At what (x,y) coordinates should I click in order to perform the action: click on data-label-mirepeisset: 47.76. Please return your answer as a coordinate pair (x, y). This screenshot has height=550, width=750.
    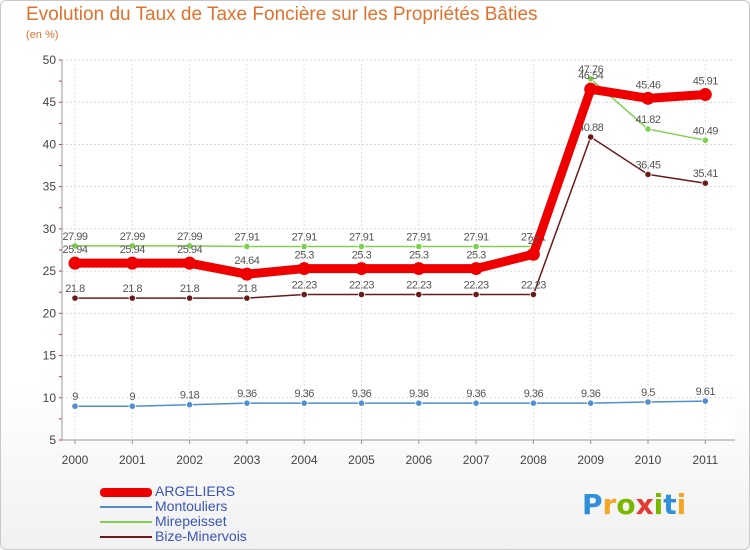
    Looking at the image, I should click on (590, 70).